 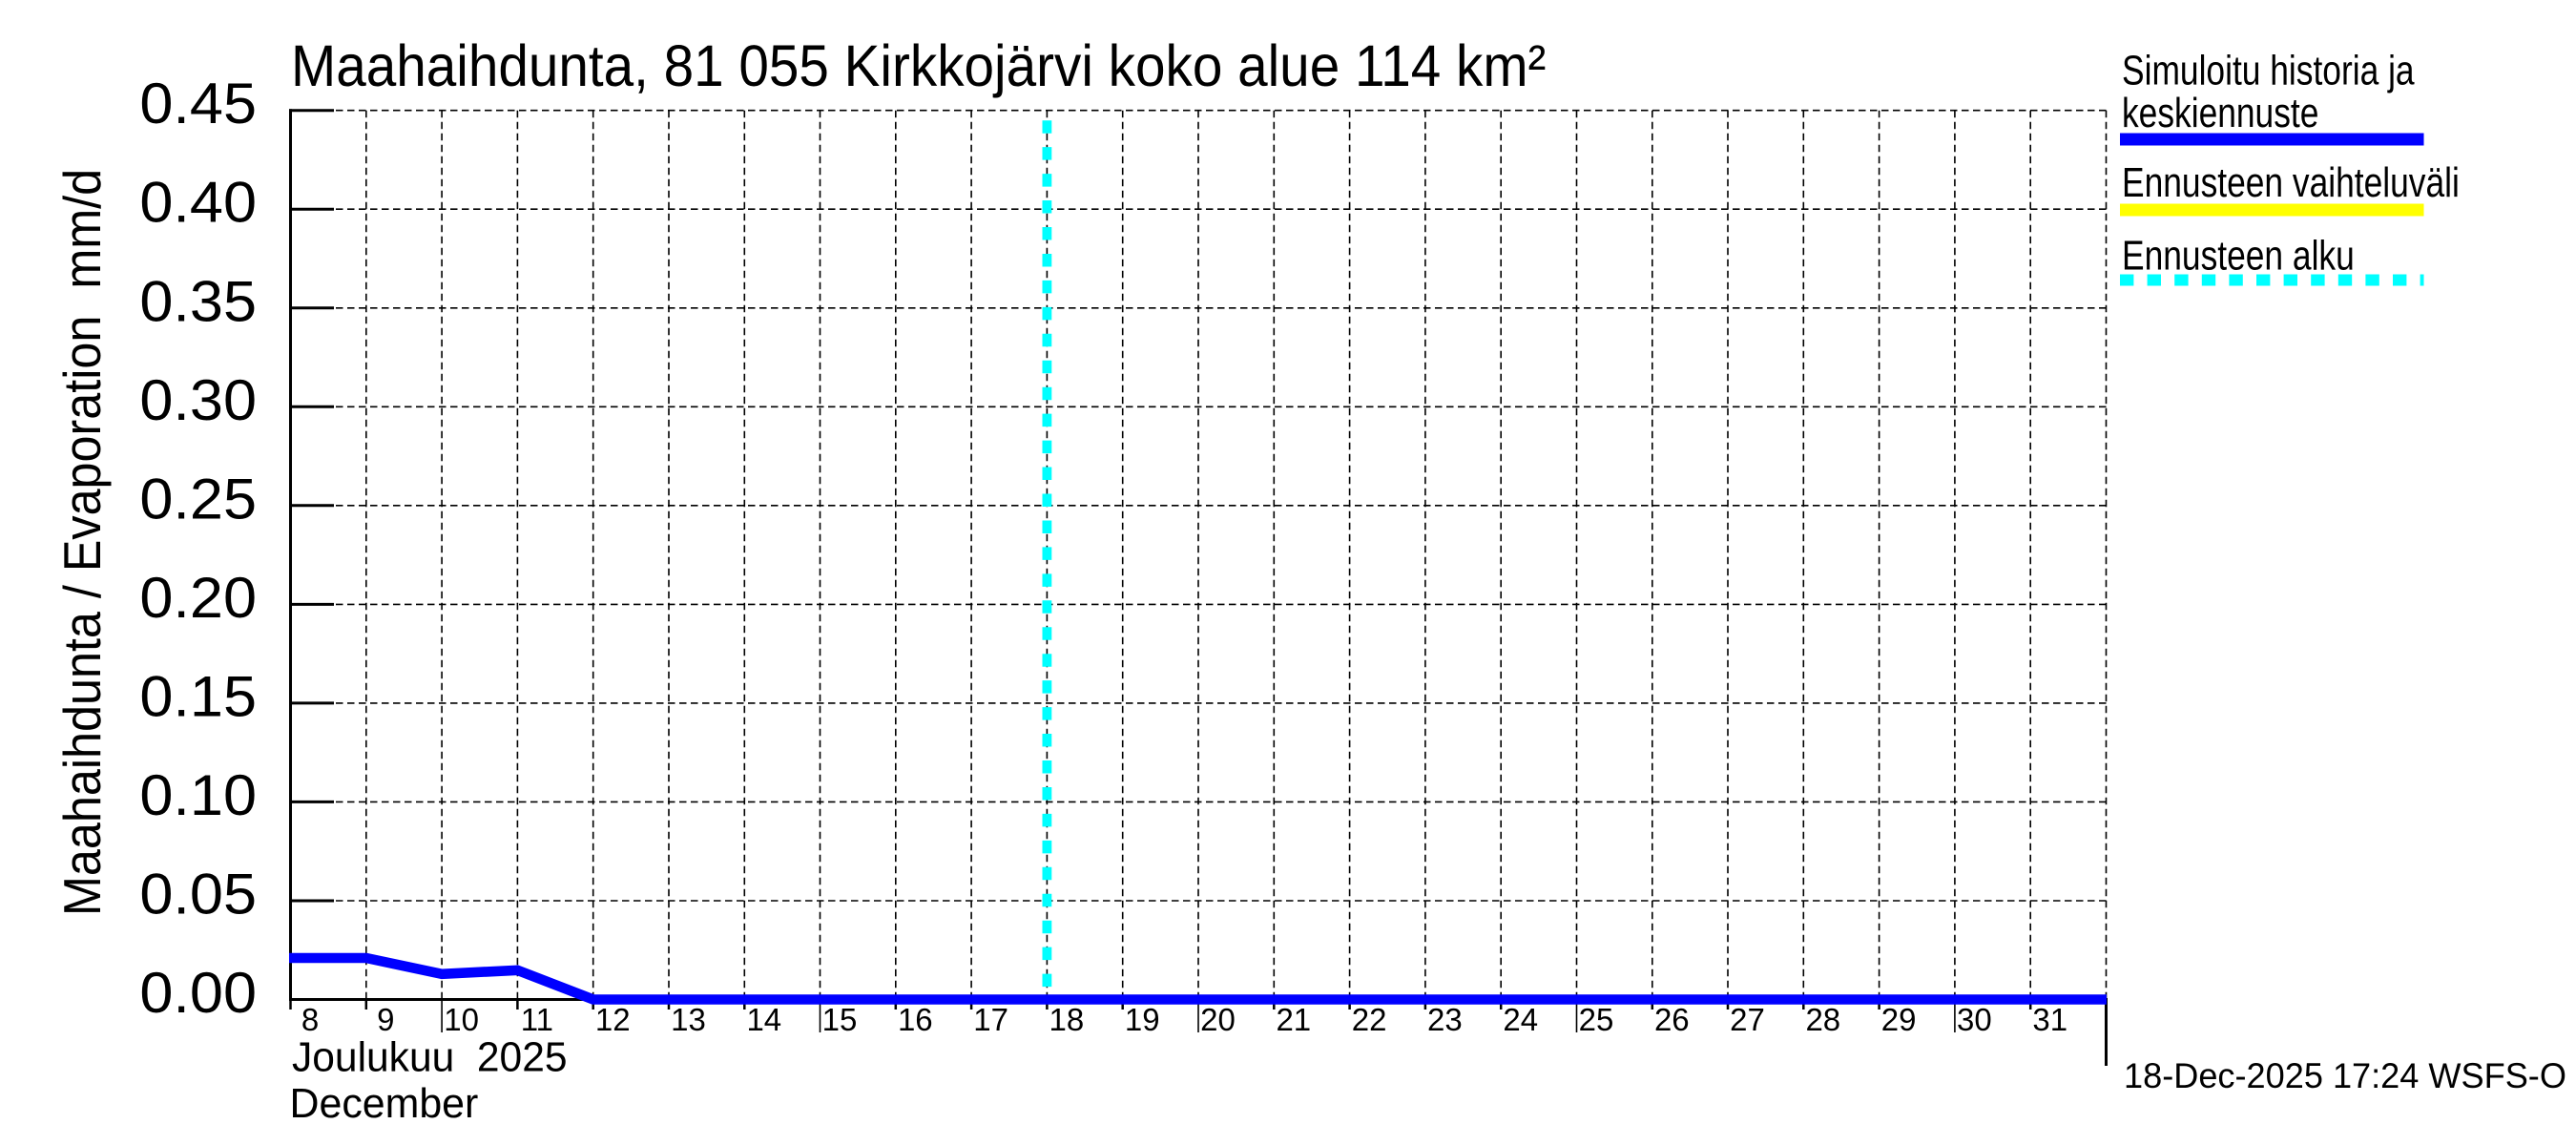 I want to click on svg-text: 27, so click(x=1747, y=1019).